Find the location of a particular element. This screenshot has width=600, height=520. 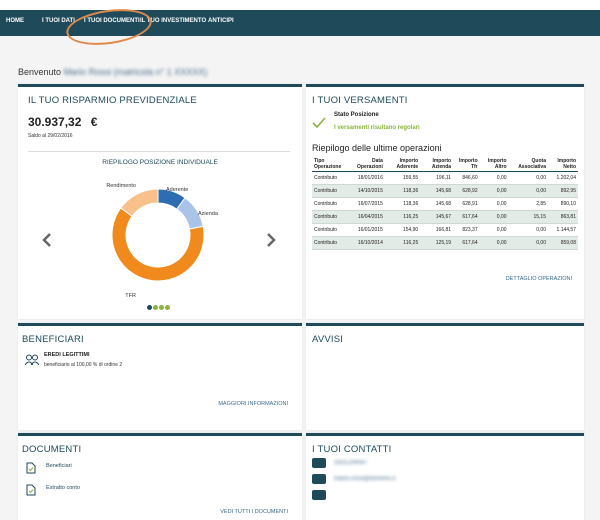

nav-home: HOME is located at coordinates (15, 21).